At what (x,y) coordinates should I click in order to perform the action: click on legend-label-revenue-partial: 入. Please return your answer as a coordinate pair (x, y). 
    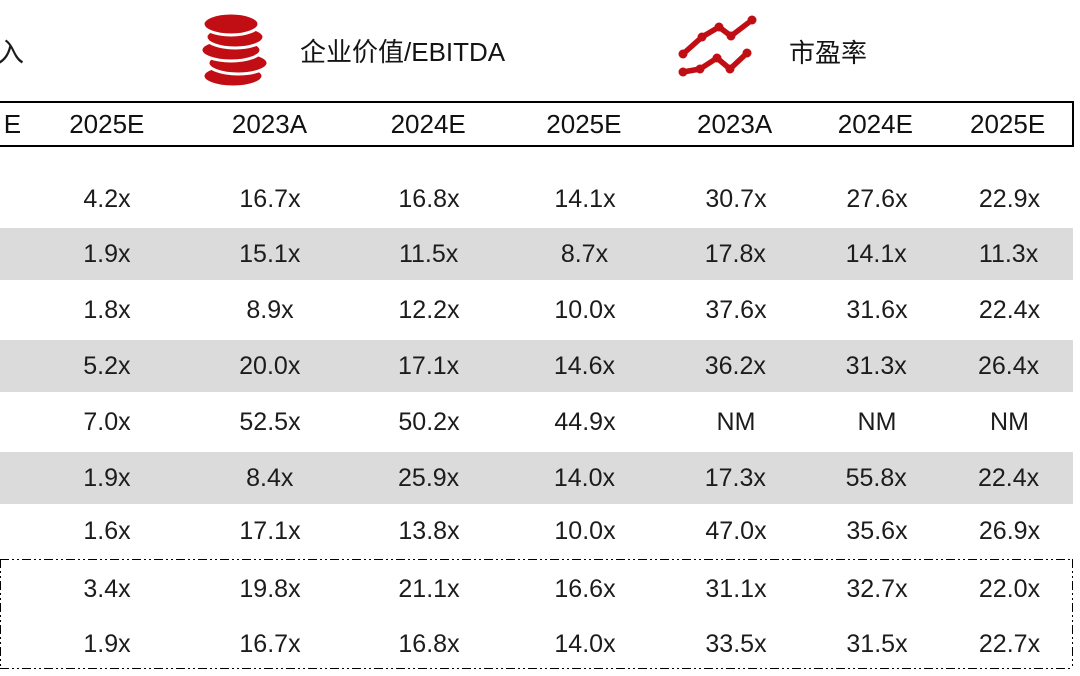
    Looking at the image, I should click on (12, 53).